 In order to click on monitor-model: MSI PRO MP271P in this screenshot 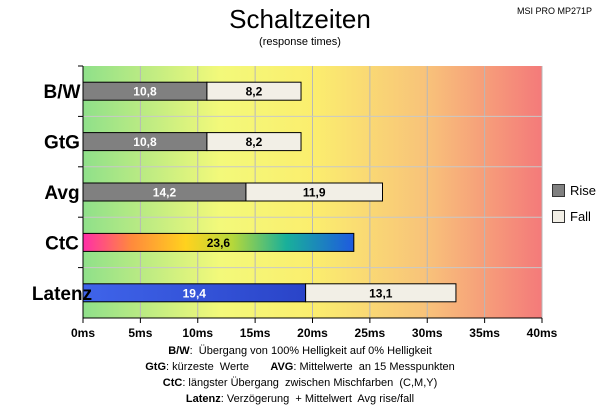, I will do `click(554, 11)`.